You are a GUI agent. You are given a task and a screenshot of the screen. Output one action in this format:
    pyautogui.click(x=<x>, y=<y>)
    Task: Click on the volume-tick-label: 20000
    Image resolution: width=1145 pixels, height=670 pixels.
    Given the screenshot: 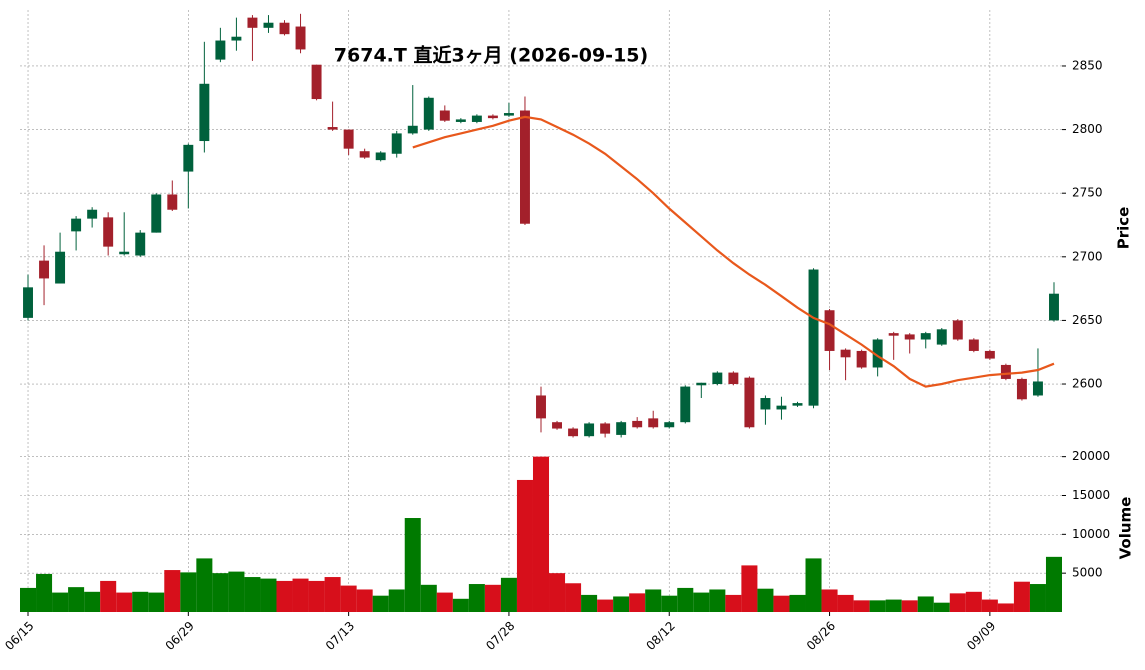 What is the action you would take?
    pyautogui.click(x=1091, y=456)
    